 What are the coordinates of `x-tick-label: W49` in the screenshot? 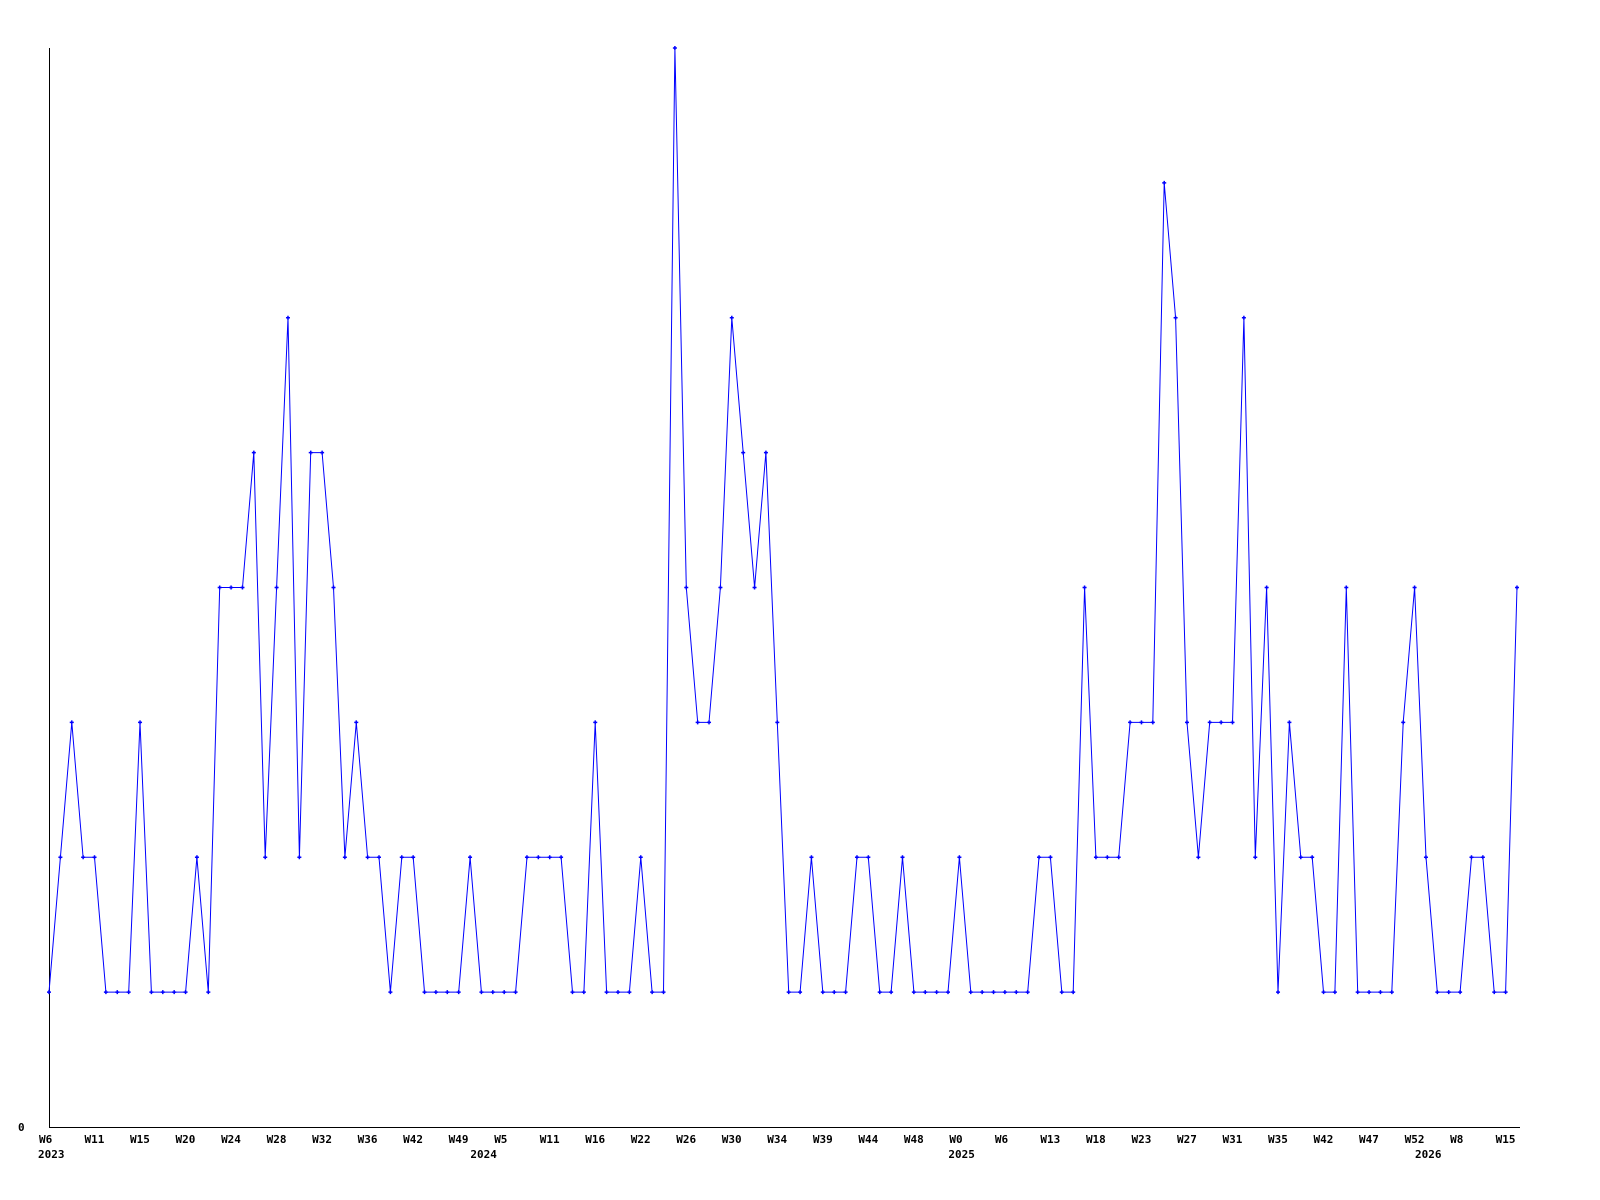 It's located at (459, 1139).